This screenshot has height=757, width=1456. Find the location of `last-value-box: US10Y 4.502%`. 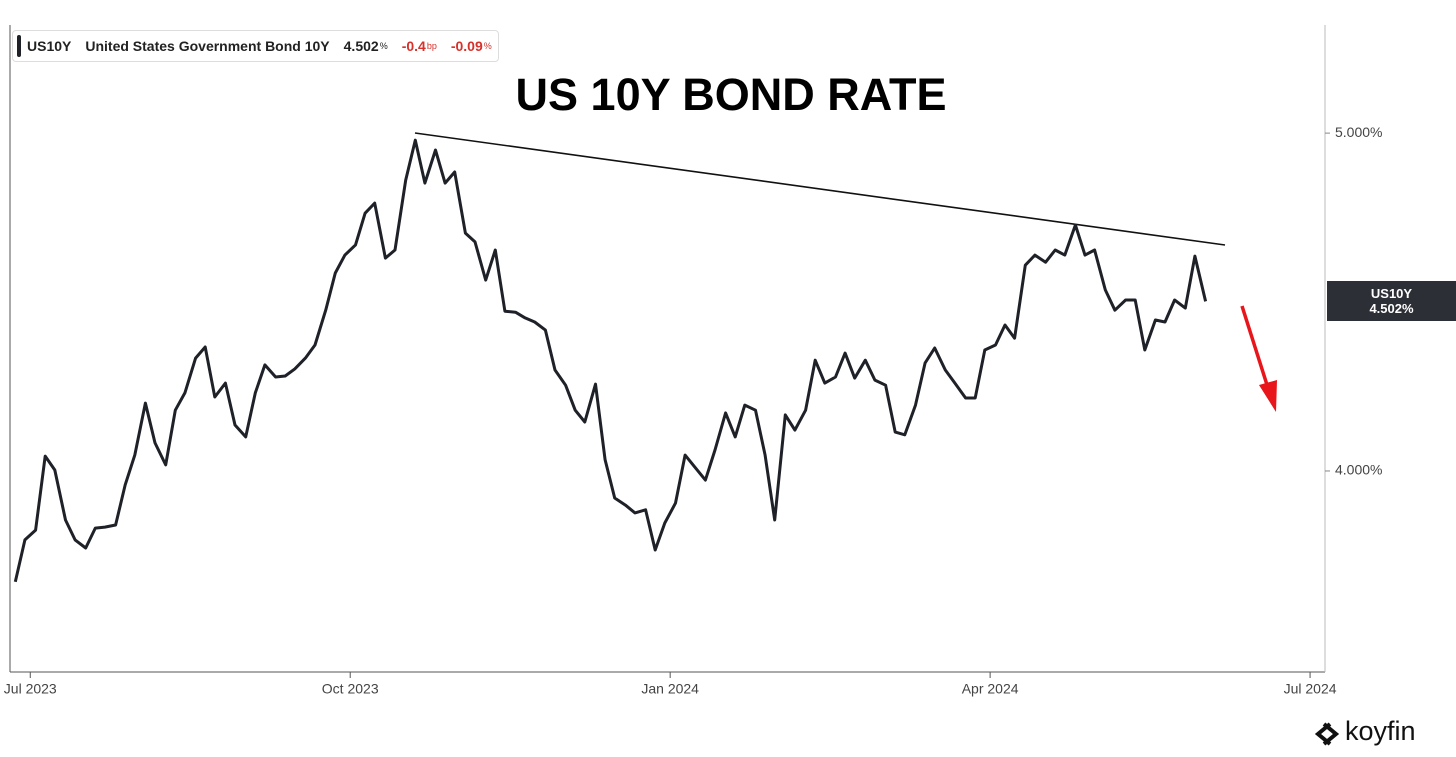

last-value-box: US10Y 4.502% is located at coordinates (1391, 301).